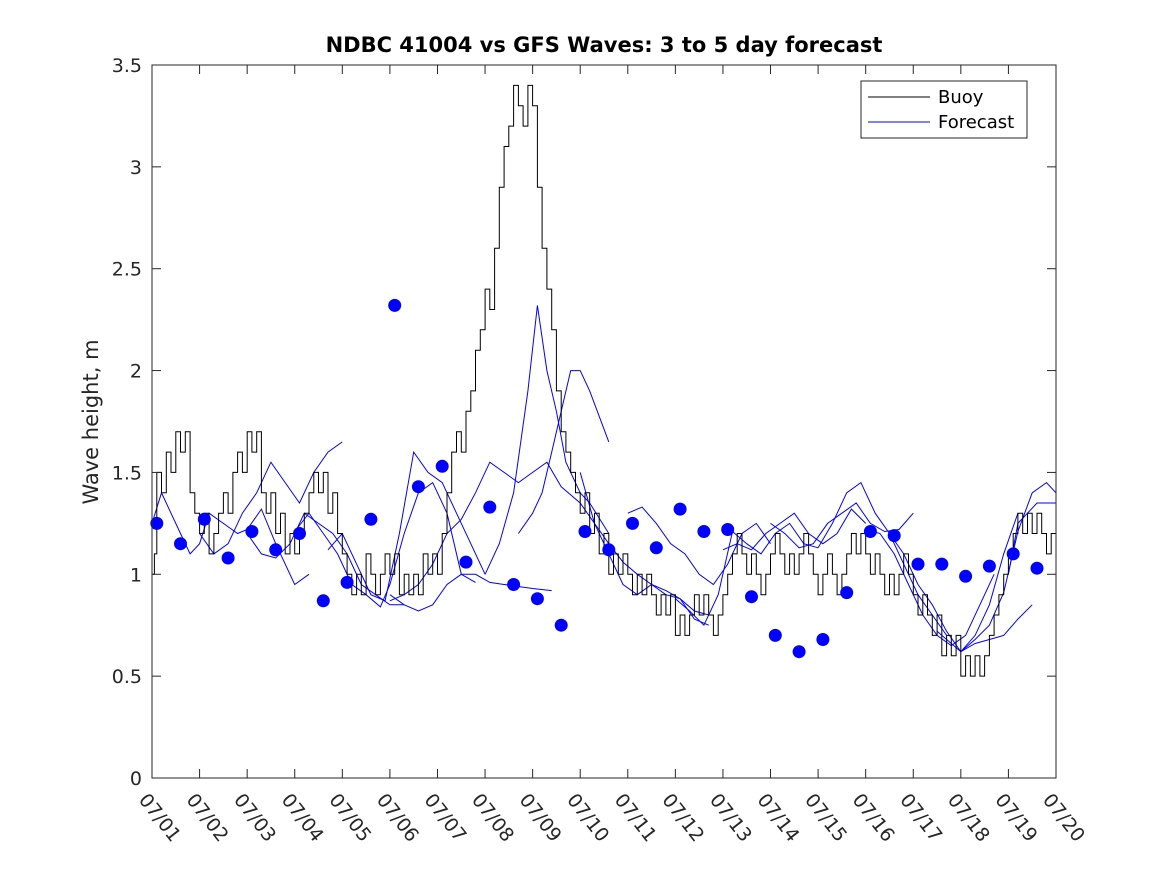  Describe the element at coordinates (635, 818) in the screenshot. I see `x-tick-label: 07/11` at that location.